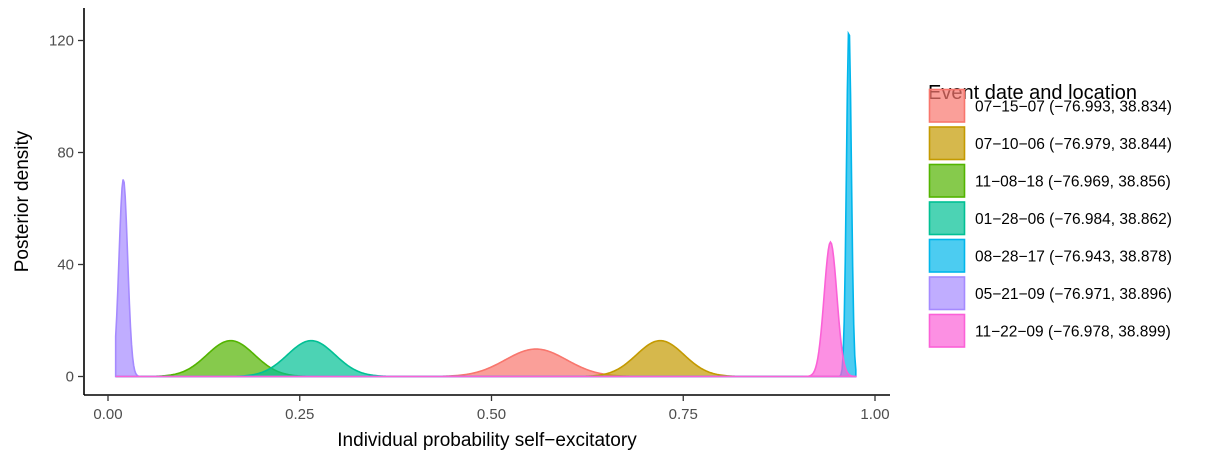  Describe the element at coordinates (1073, 219) in the screenshot. I see `legend-label-4: 01−28−06 (−76.984, 38.862)` at that location.